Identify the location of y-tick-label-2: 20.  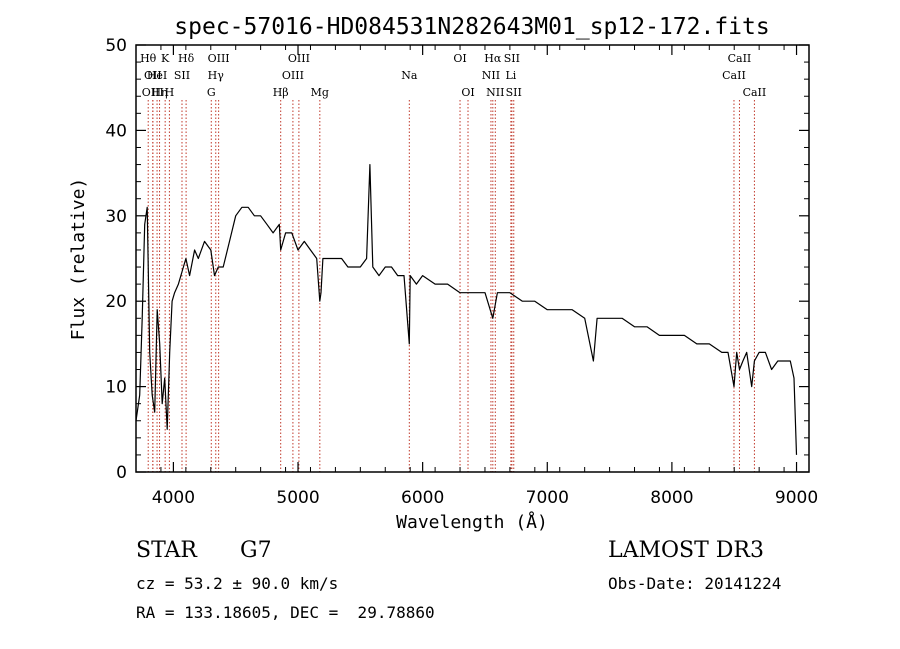
(116, 302).